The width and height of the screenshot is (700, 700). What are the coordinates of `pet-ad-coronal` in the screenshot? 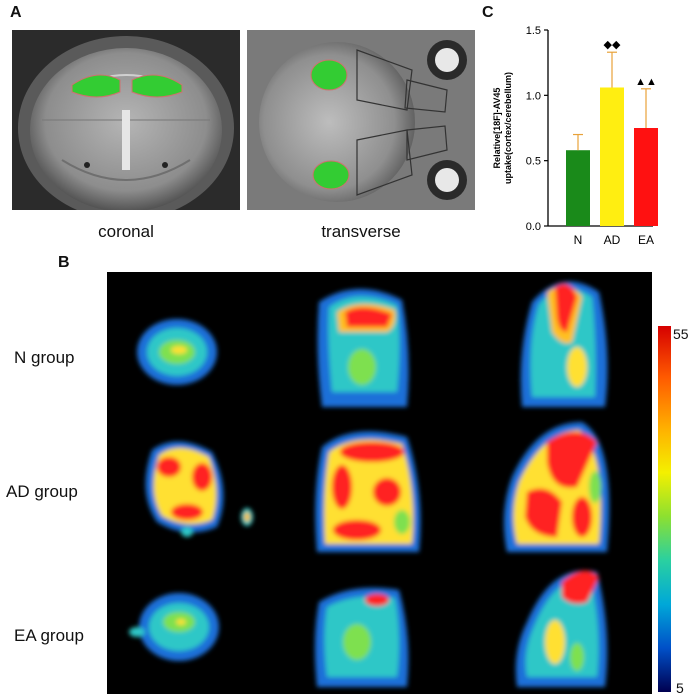 It's located at (199, 489).